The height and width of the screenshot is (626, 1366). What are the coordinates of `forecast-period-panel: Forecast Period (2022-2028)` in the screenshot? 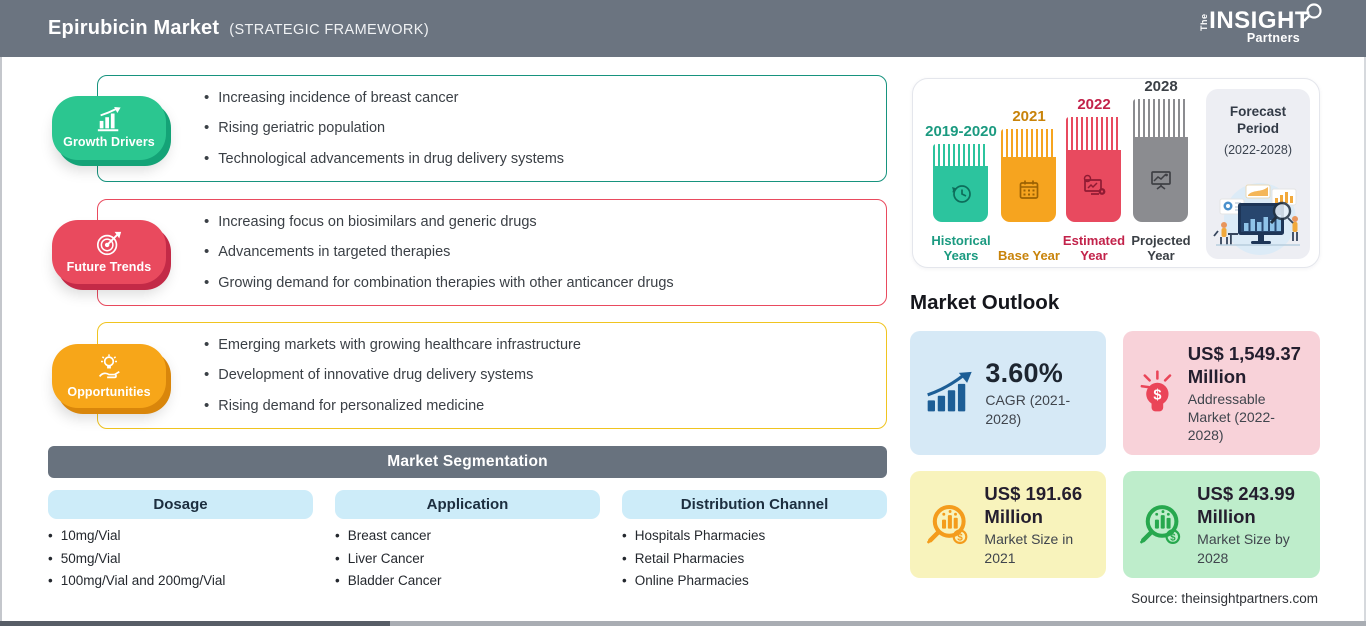 It's located at (1258, 174).